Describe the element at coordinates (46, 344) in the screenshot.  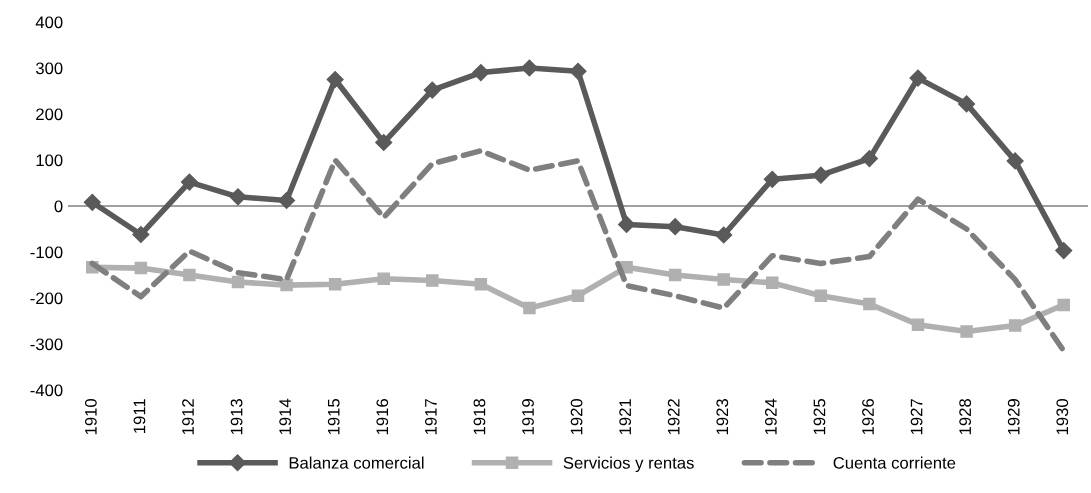
I see `y-tick-label: -300` at that location.